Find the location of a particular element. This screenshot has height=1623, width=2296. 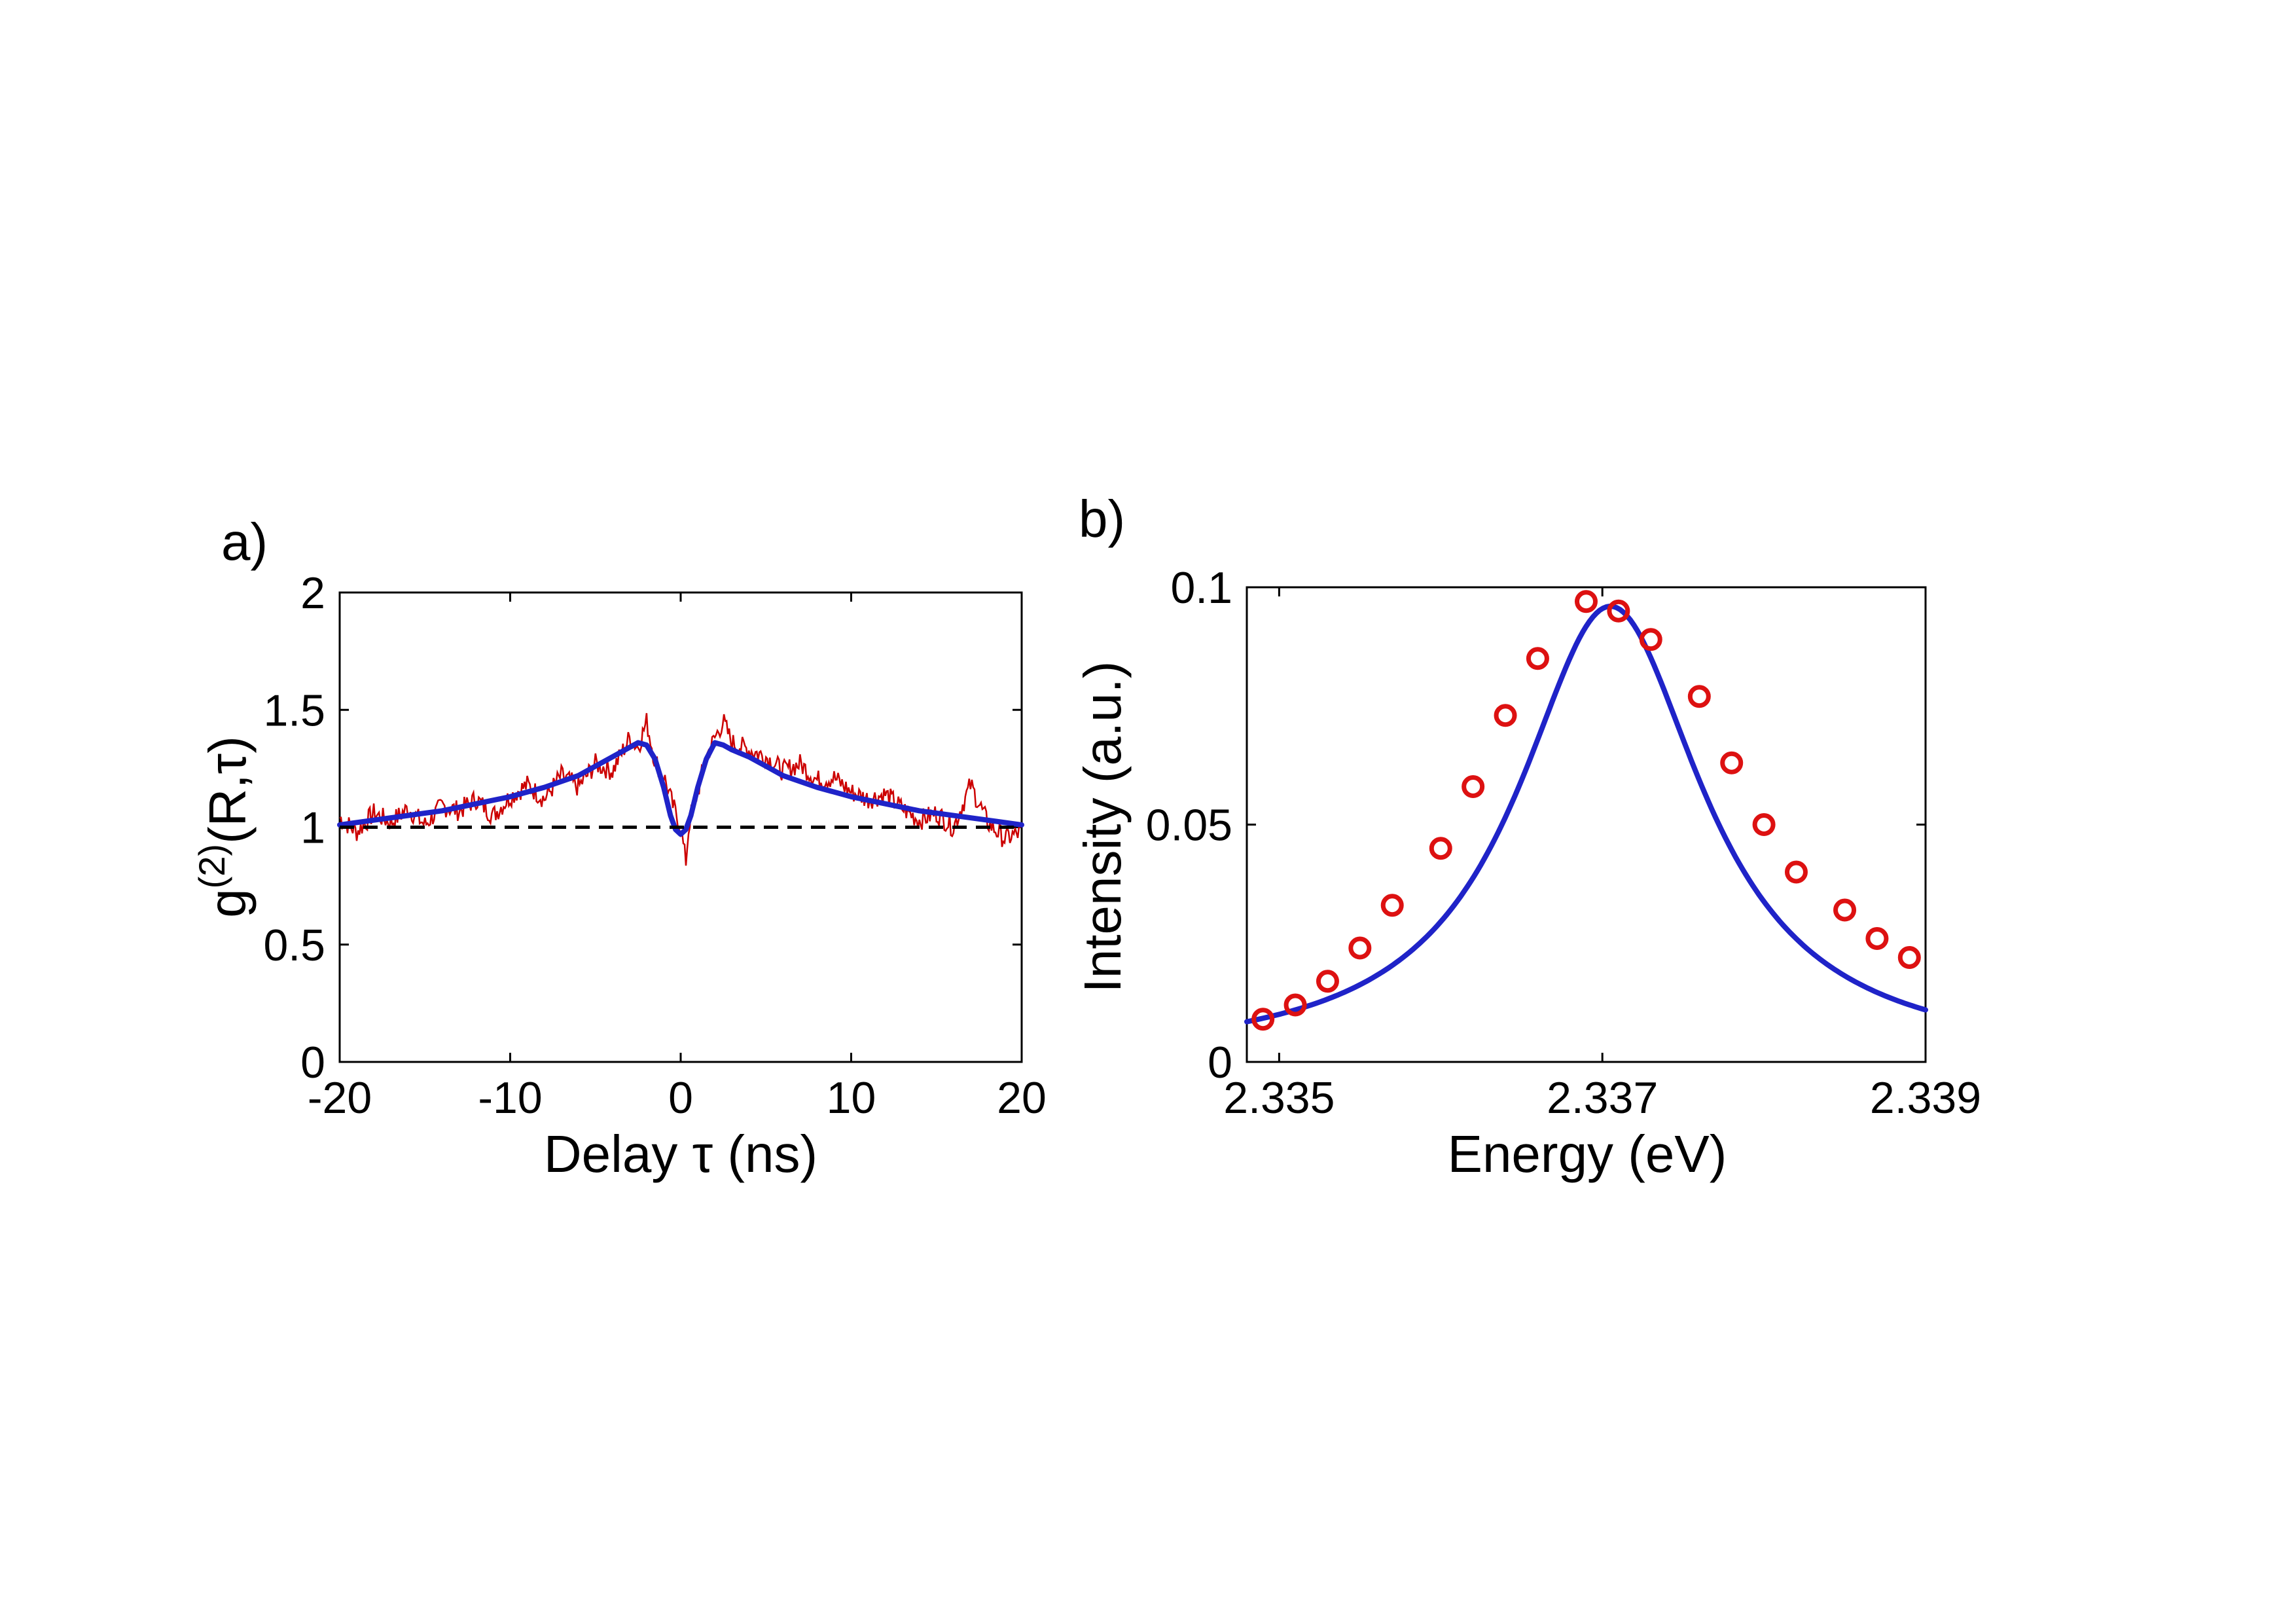

series-data-line is located at coordinates (681, 789).